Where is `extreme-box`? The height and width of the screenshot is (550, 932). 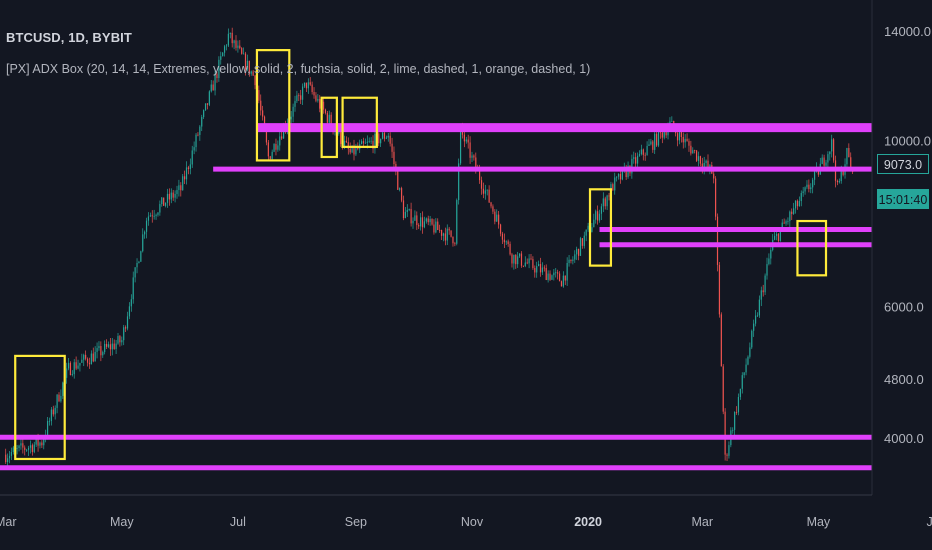 extreme-box is located at coordinates (329, 127).